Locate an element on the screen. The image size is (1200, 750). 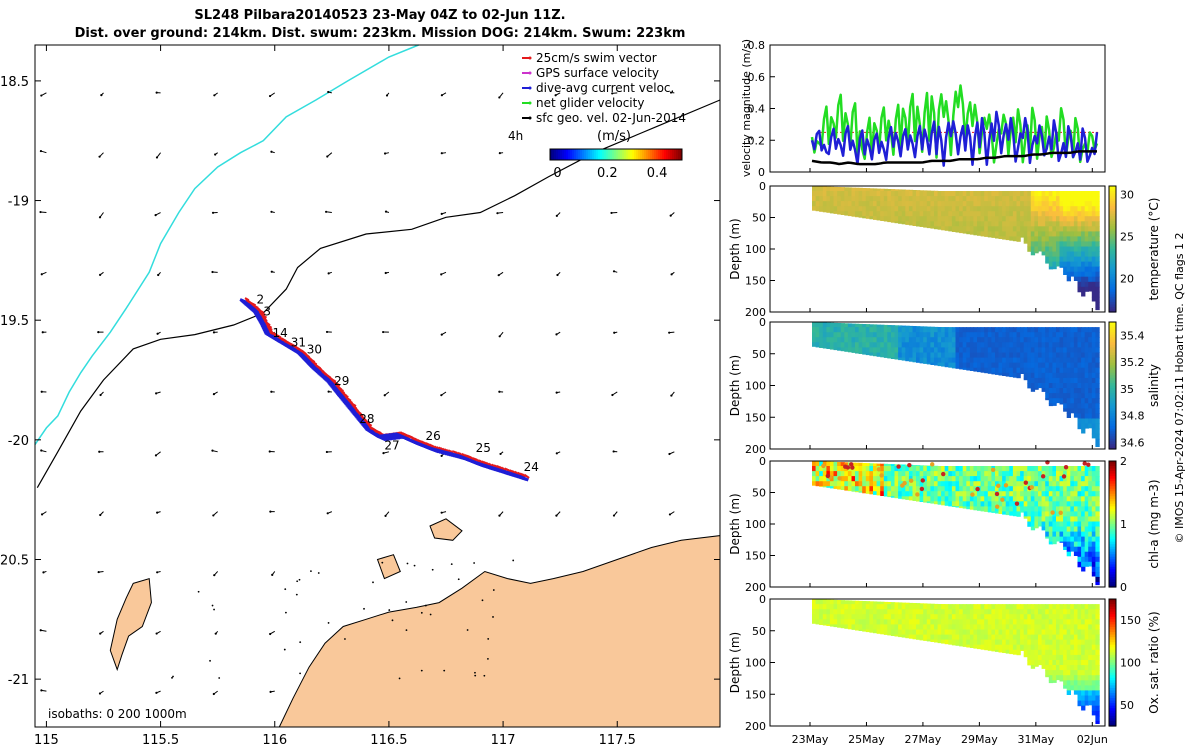
legend-swatch-head is located at coordinates (530, 73).